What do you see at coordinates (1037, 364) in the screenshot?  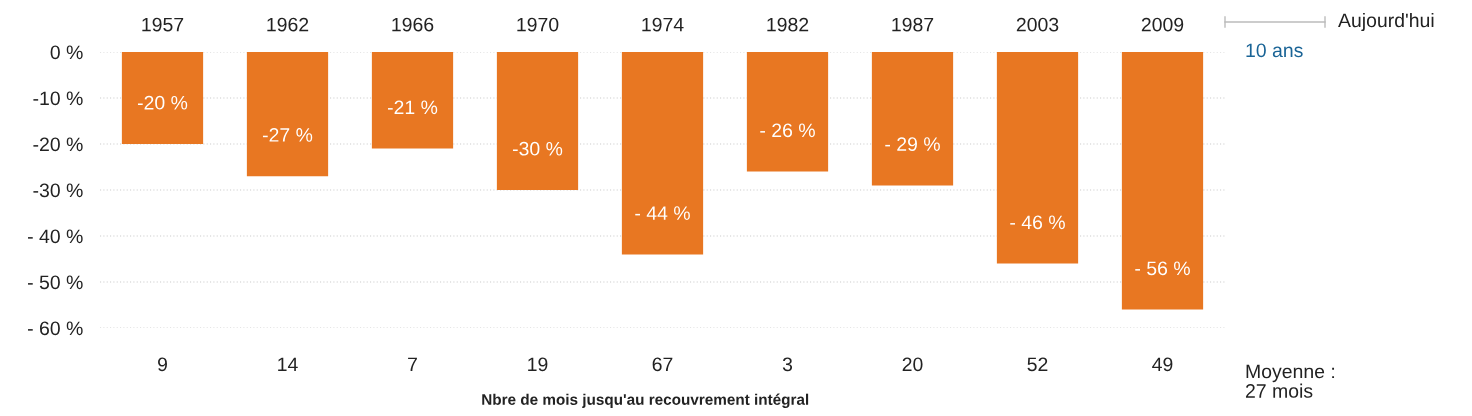 I see `text: 52` at bounding box center [1037, 364].